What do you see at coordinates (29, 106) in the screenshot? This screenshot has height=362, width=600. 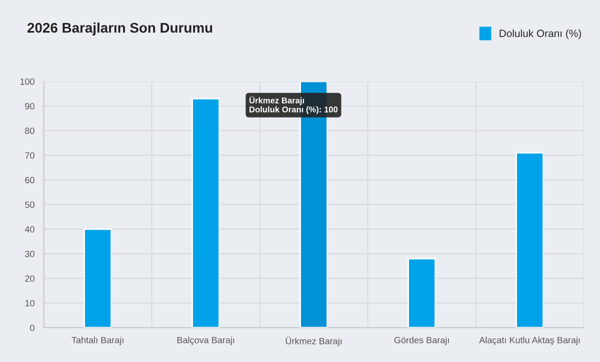 I see `y-tick-label: 90` at bounding box center [29, 106].